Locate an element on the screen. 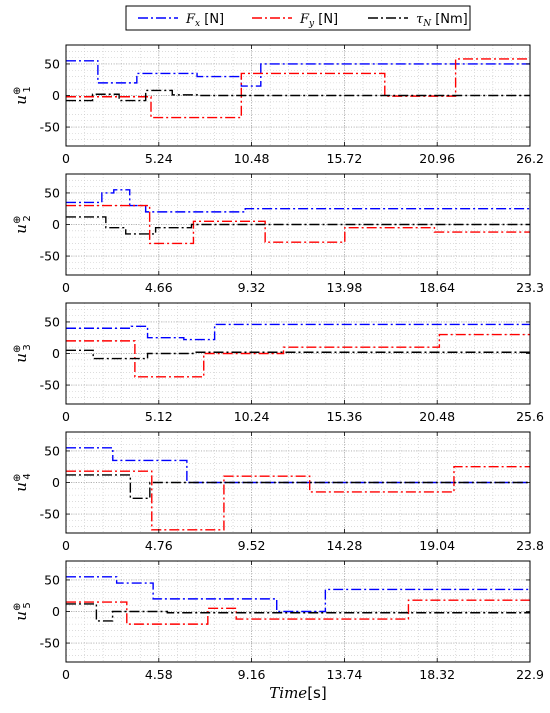  legend-label-1: Fy [N] is located at coordinates (318, 20).